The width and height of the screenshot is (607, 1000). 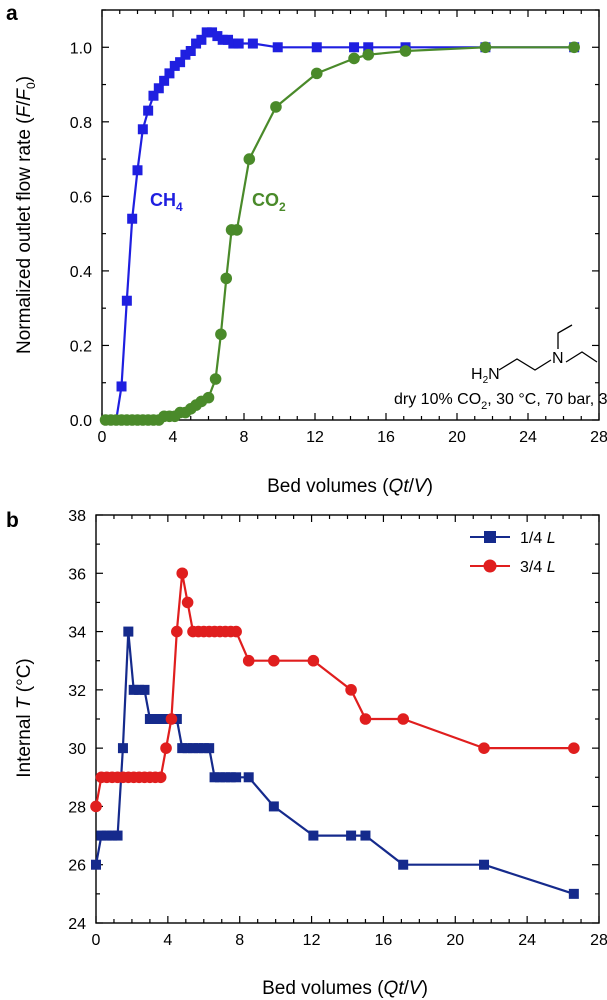 I want to click on conditions-part: dry 10% CO, so click(x=437, y=399).